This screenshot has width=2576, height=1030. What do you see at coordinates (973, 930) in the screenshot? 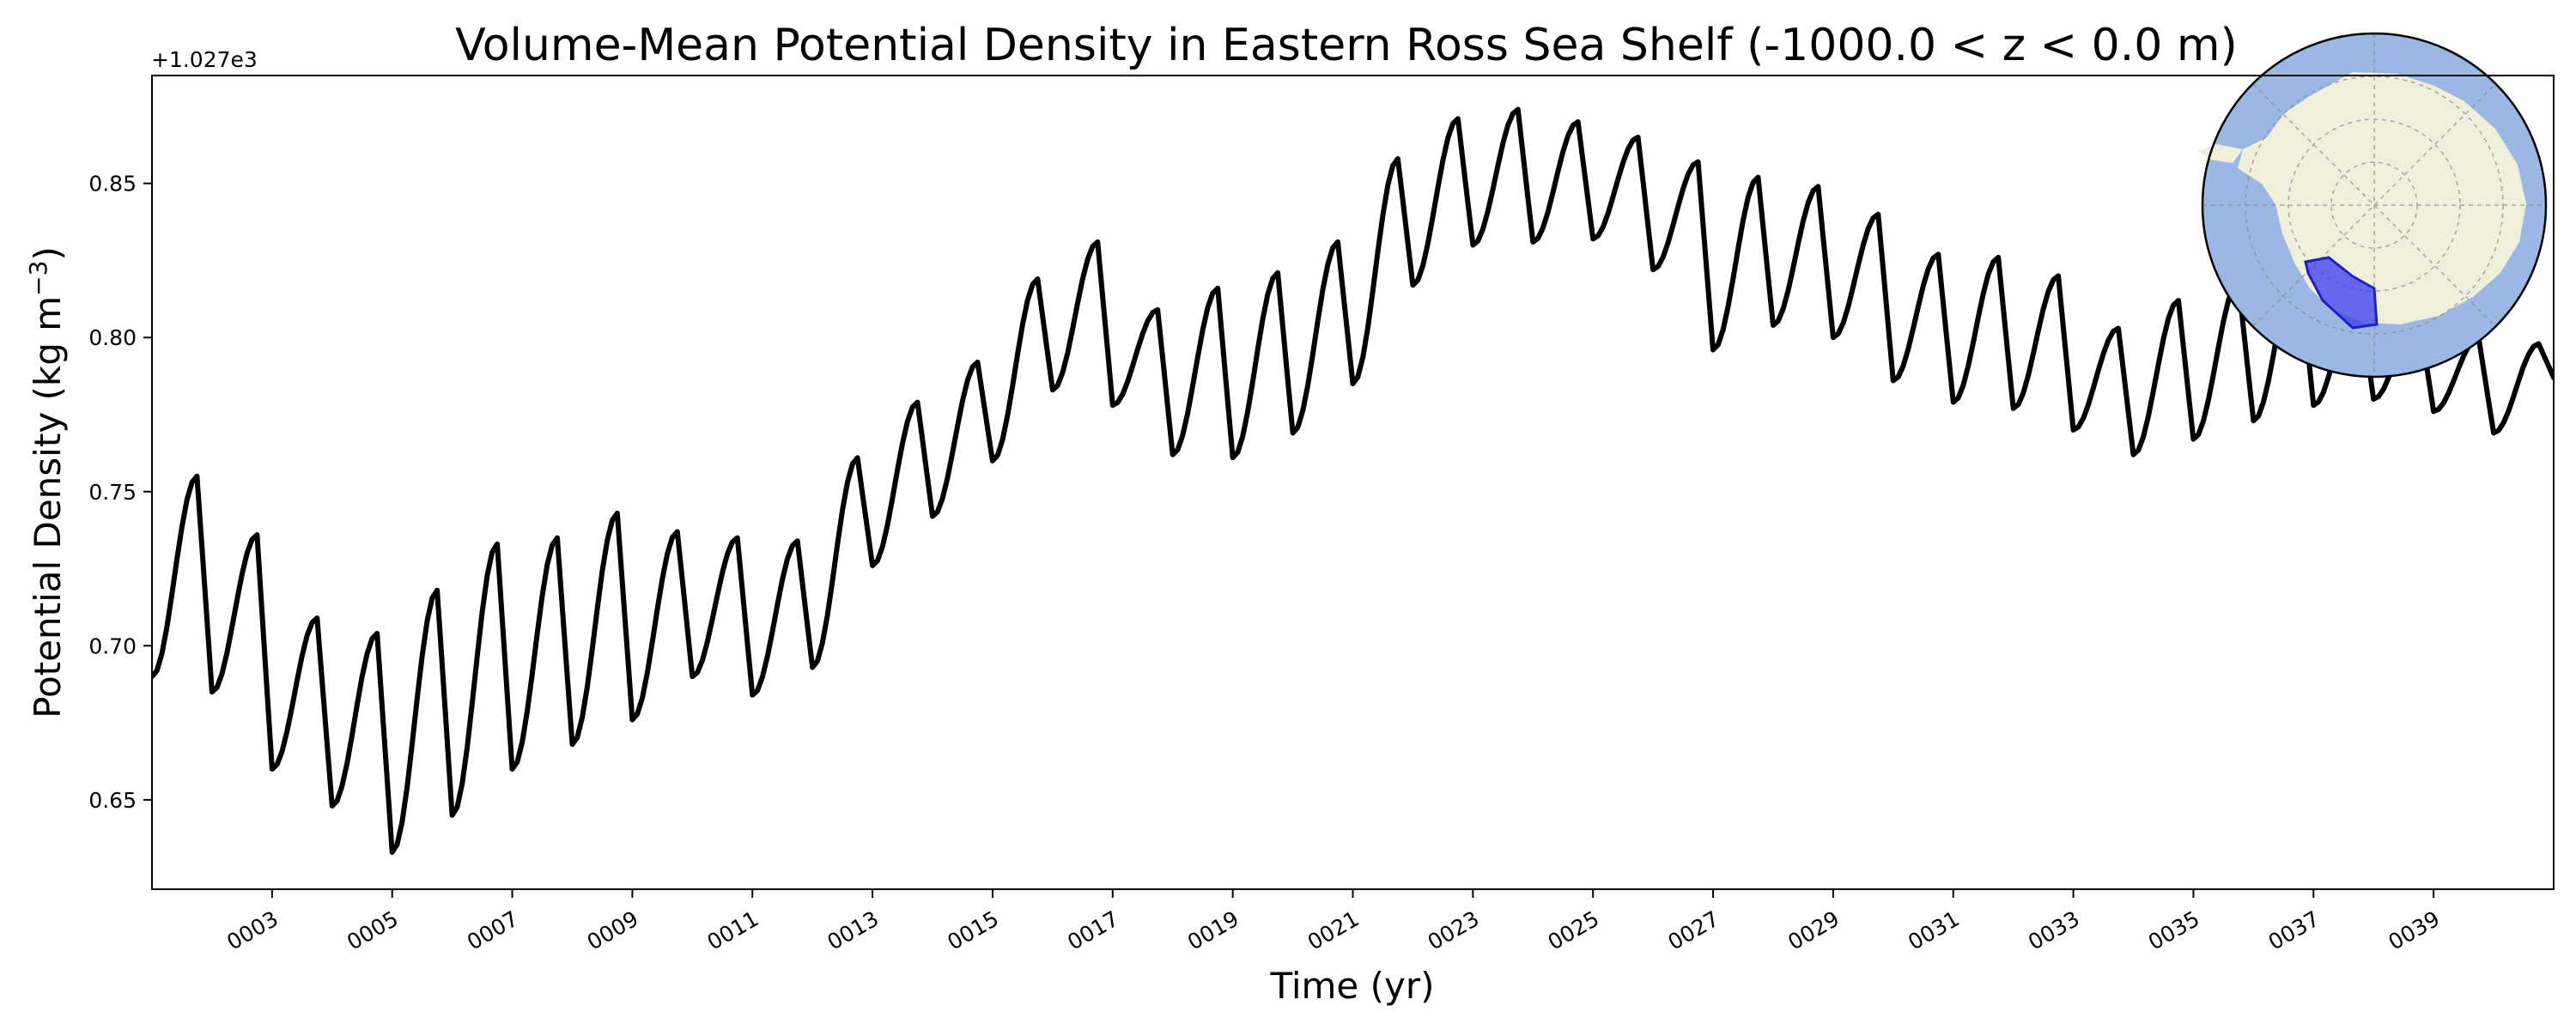
I see `x-tick-label: 0015` at bounding box center [973, 930].